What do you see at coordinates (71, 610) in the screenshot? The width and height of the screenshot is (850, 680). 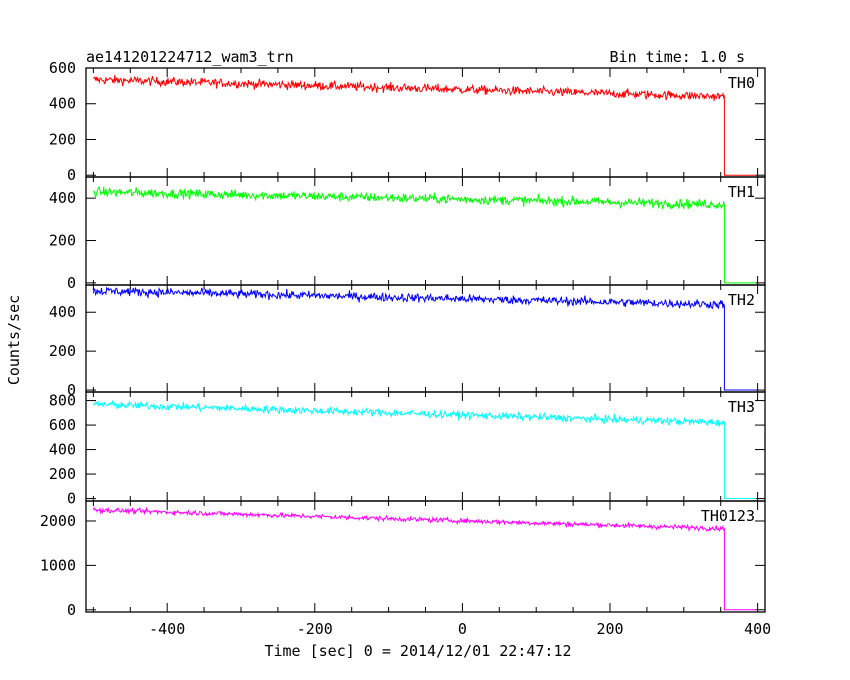 I see `y-tick-label-th0123: 0` at bounding box center [71, 610].